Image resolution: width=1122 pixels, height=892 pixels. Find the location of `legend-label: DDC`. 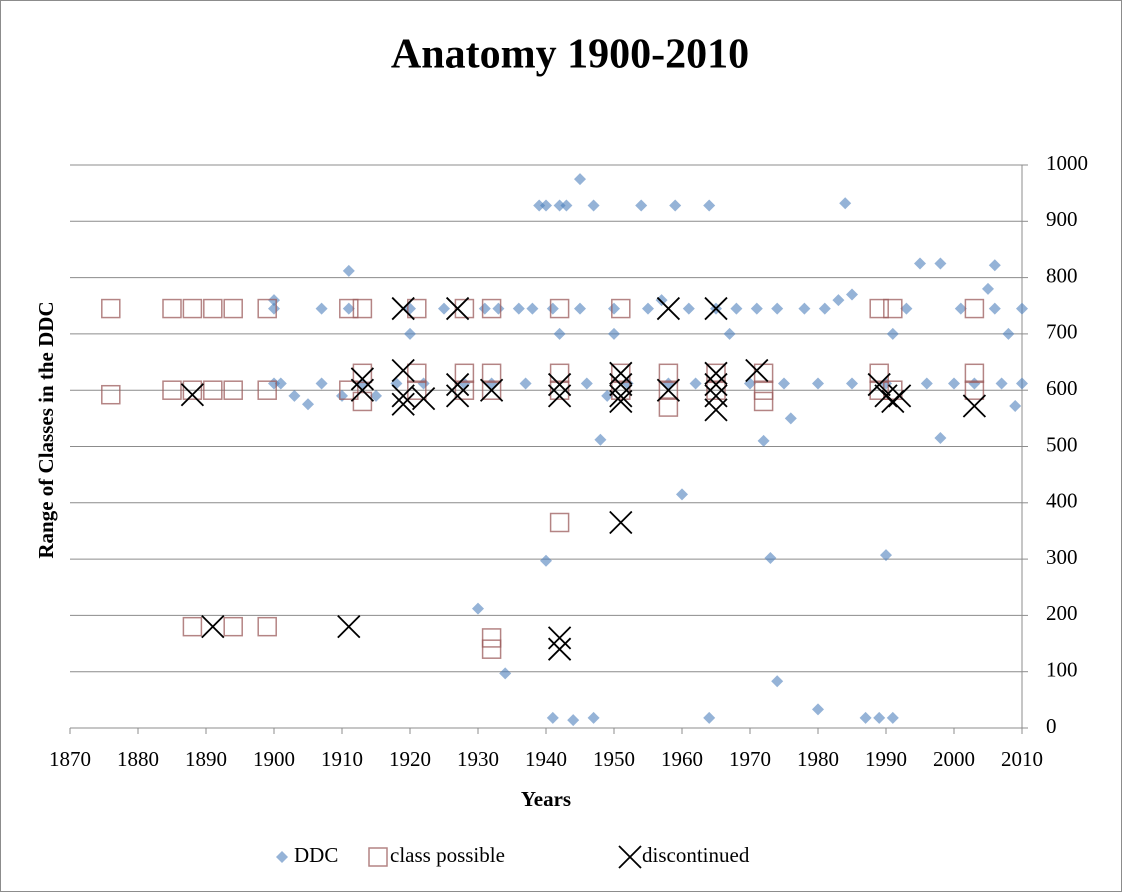

legend-label: DDC is located at coordinates (316, 855).